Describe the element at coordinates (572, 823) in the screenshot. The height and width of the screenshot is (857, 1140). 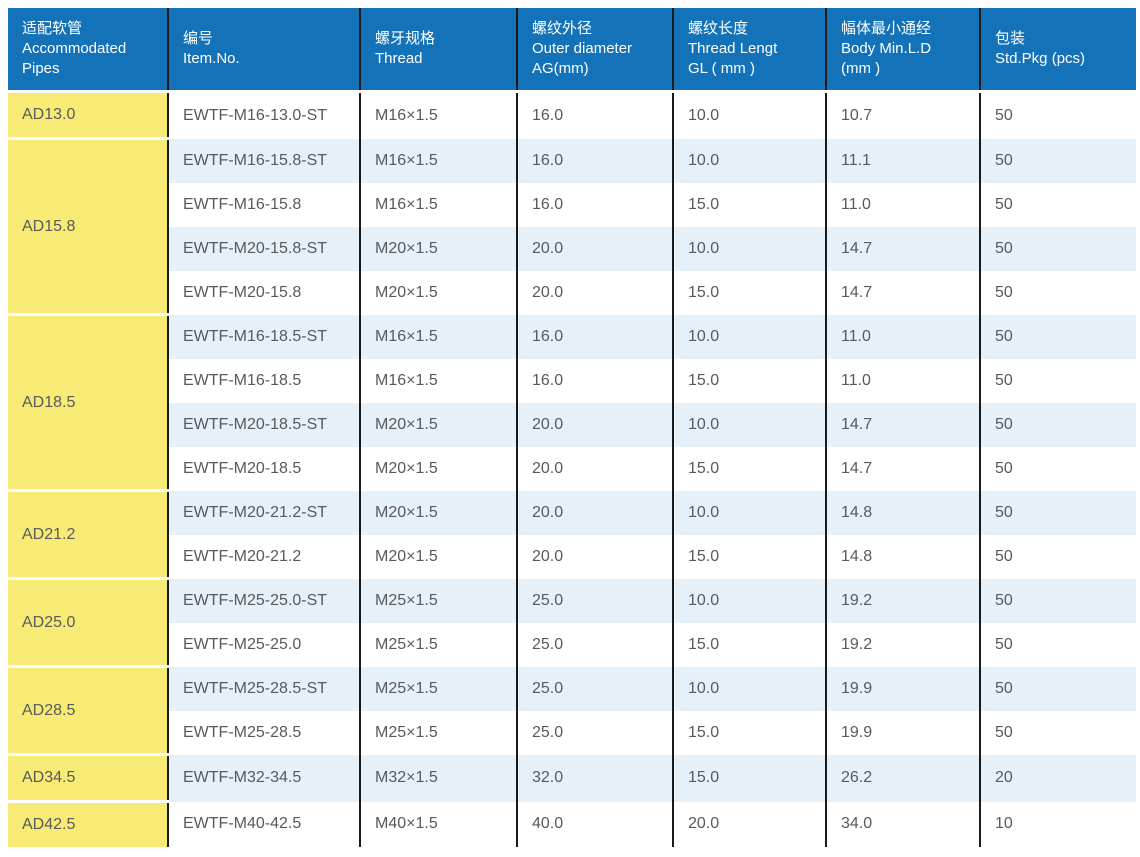
I see `table-row: AD42.5 EWTF-M40-42.5 M40×1.5 40.0 20.0 34.0 10` at that location.